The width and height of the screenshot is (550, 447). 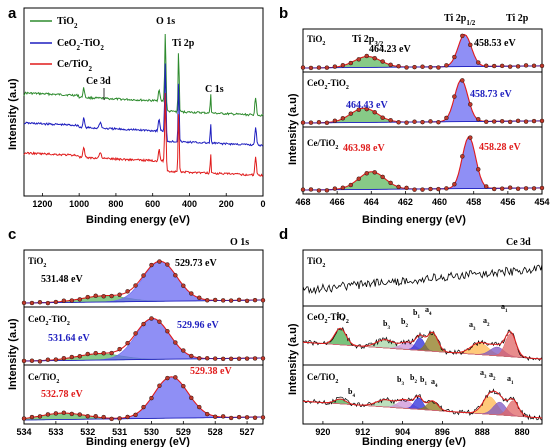 I want to click on panel-b-x-ticks: 468 466 464 462 460 458 456 454, so click(x=422, y=199).